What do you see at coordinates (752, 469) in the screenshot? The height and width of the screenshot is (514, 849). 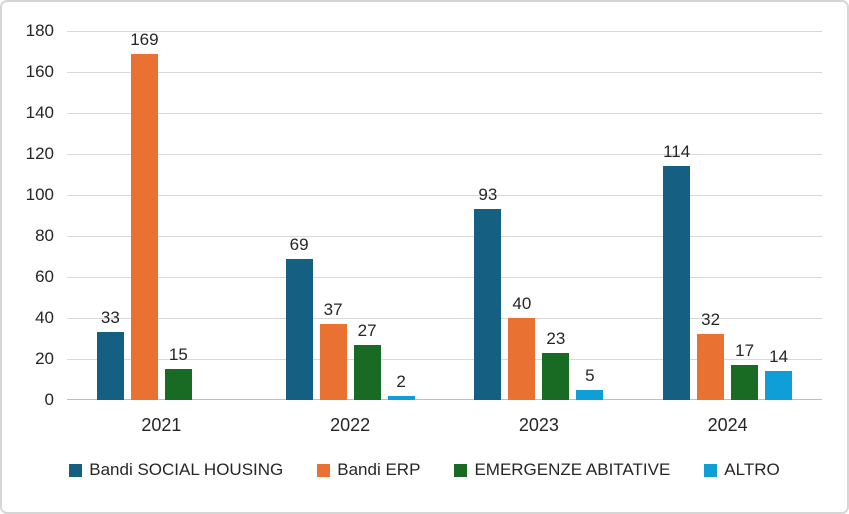 I see `legend-label: ALTRO` at bounding box center [752, 469].